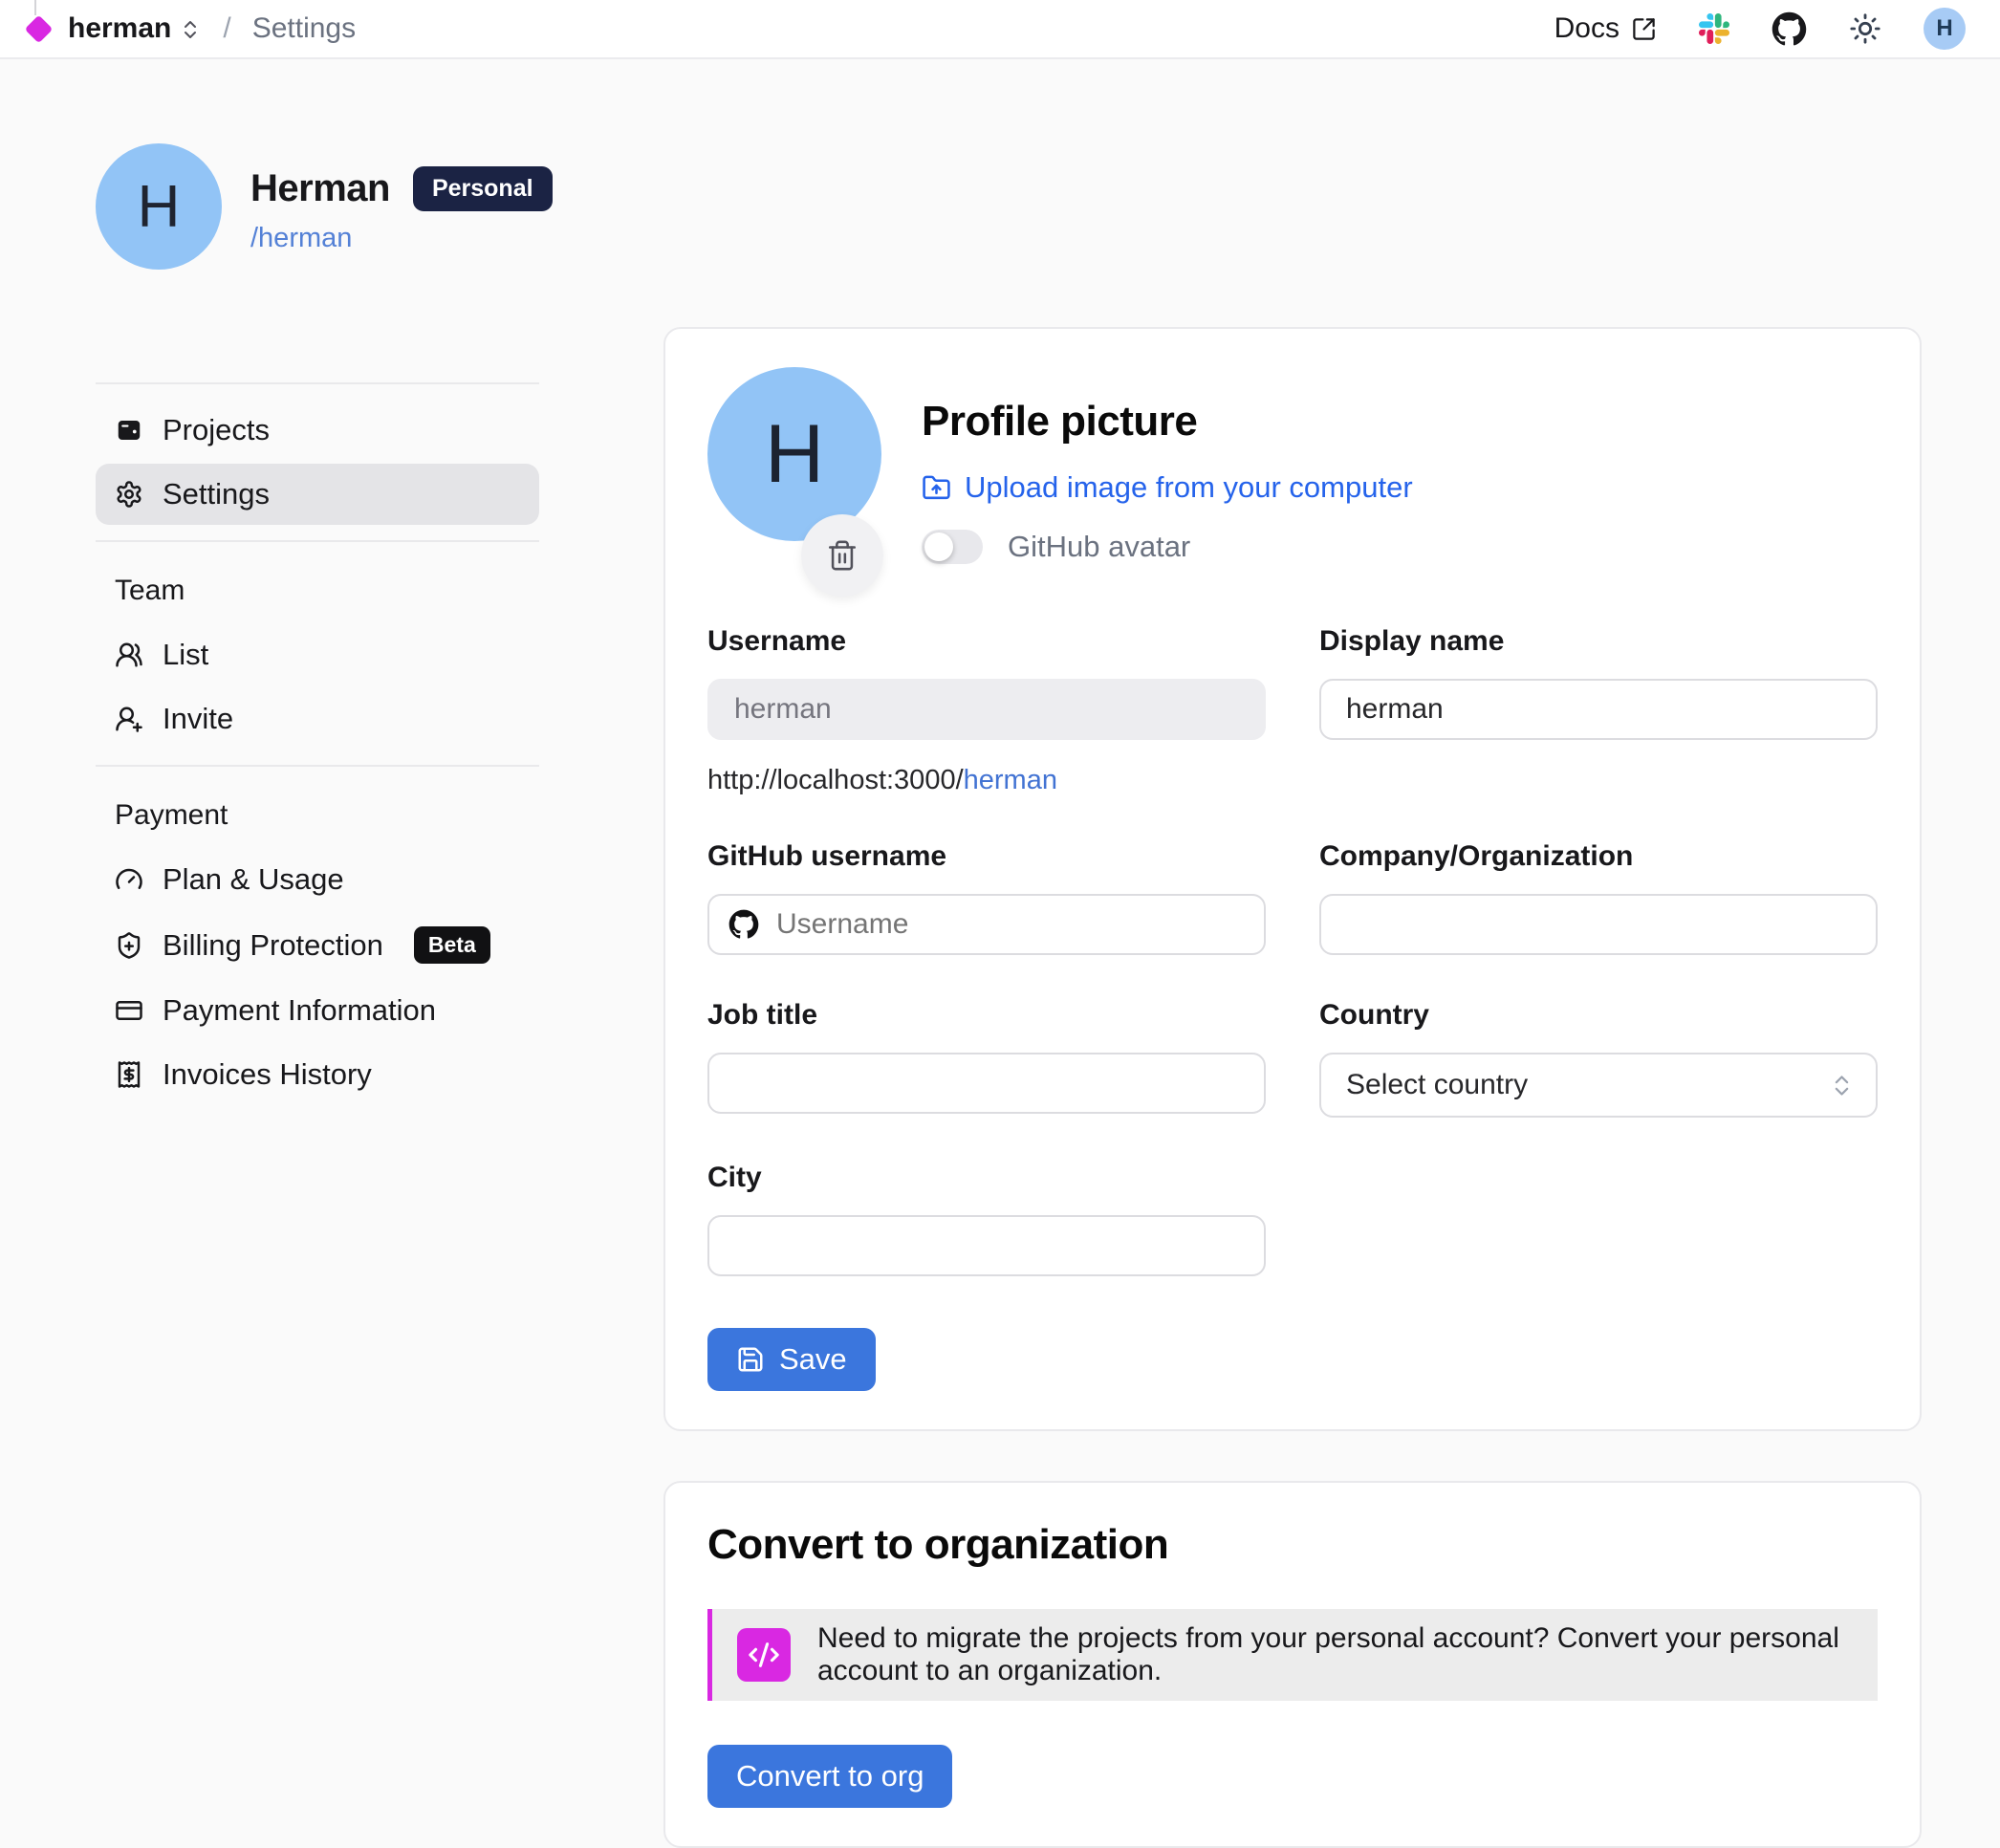  Describe the element at coordinates (198, 719) in the screenshot. I see `sidebar-item-label: Invite` at that location.